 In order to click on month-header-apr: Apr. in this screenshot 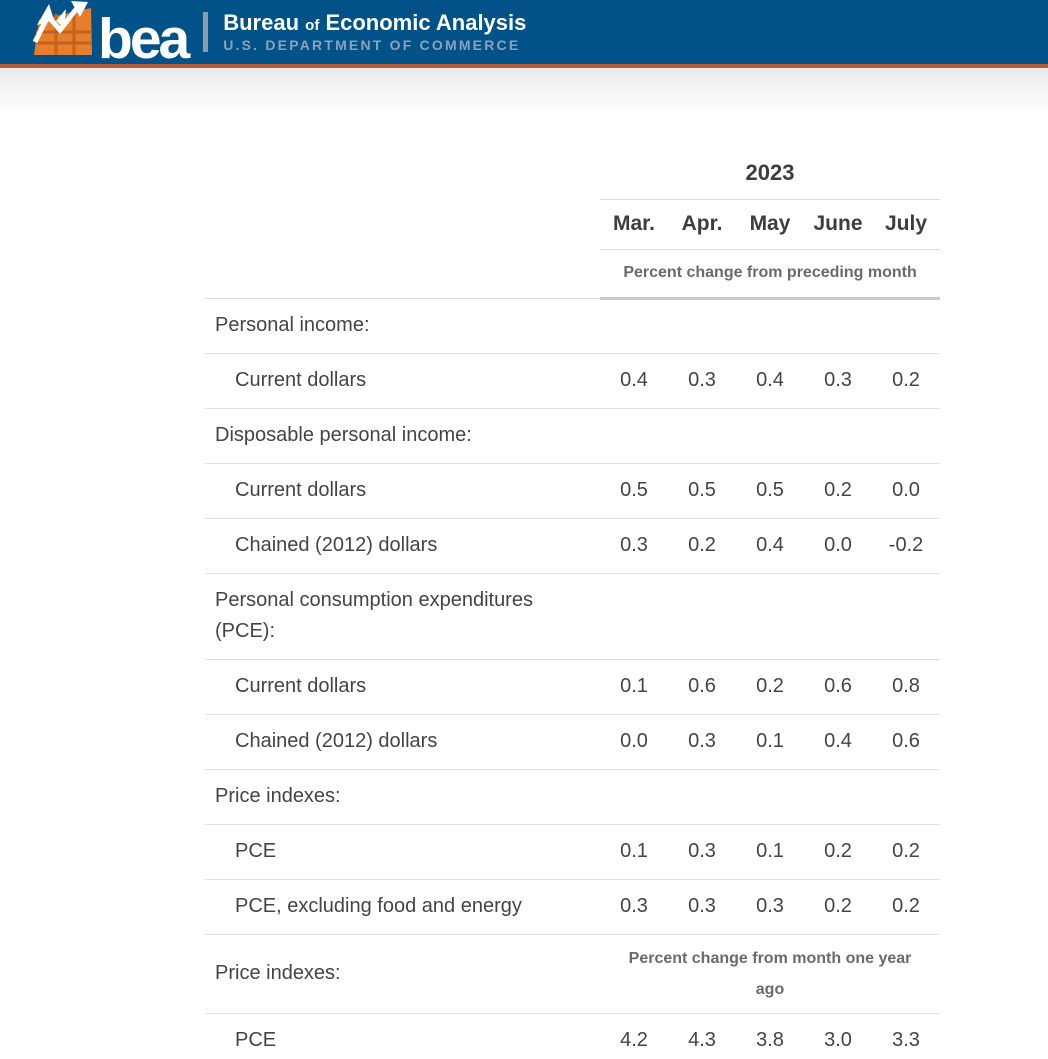, I will do `click(702, 224)`.